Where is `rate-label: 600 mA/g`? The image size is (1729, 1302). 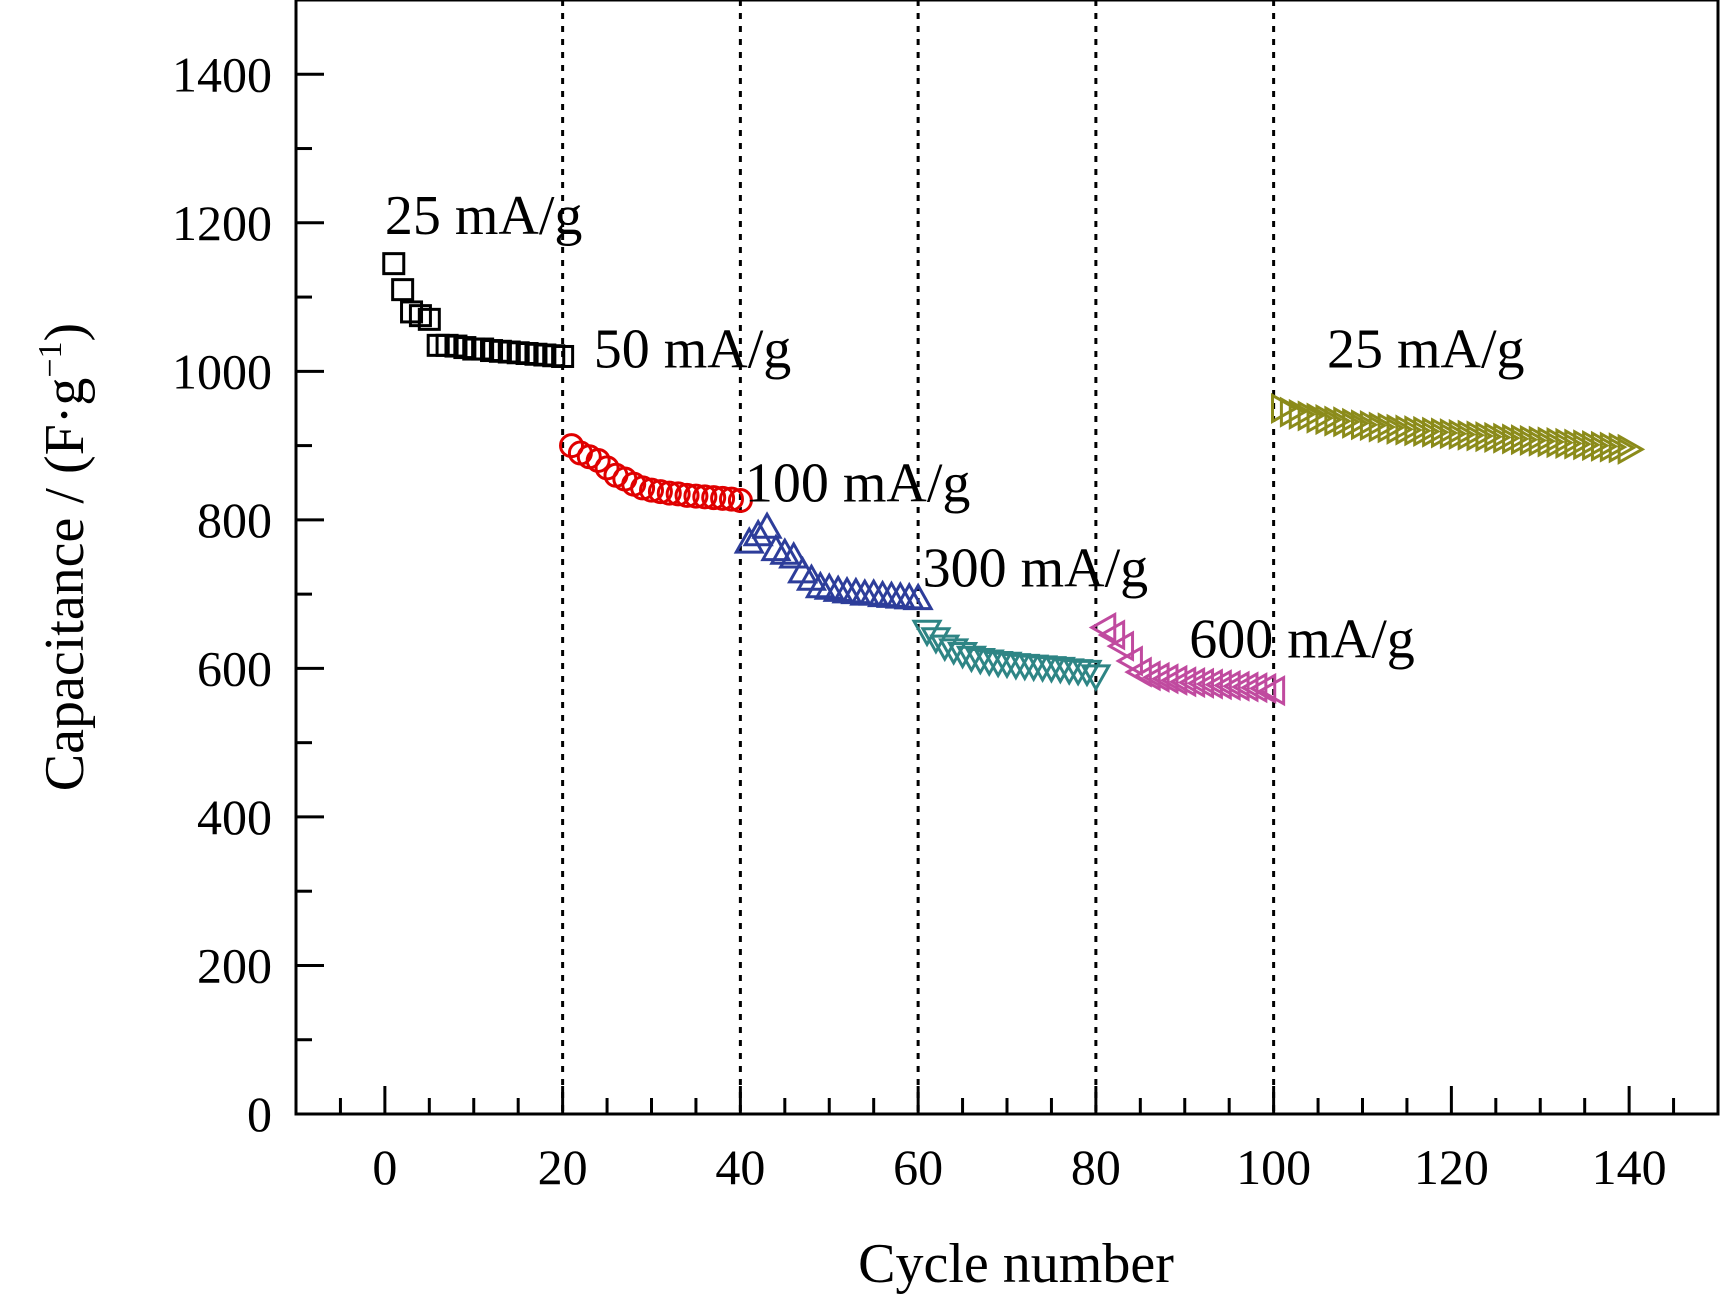
rate-label: 600 mA/g is located at coordinates (1302, 639).